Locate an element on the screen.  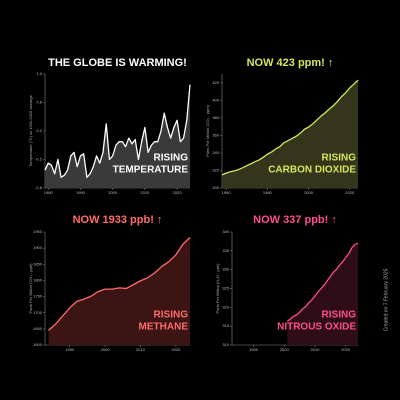
y-axis-label: Parts Per Billion (CH₄ - ppb) is located at coordinates (30, 288).